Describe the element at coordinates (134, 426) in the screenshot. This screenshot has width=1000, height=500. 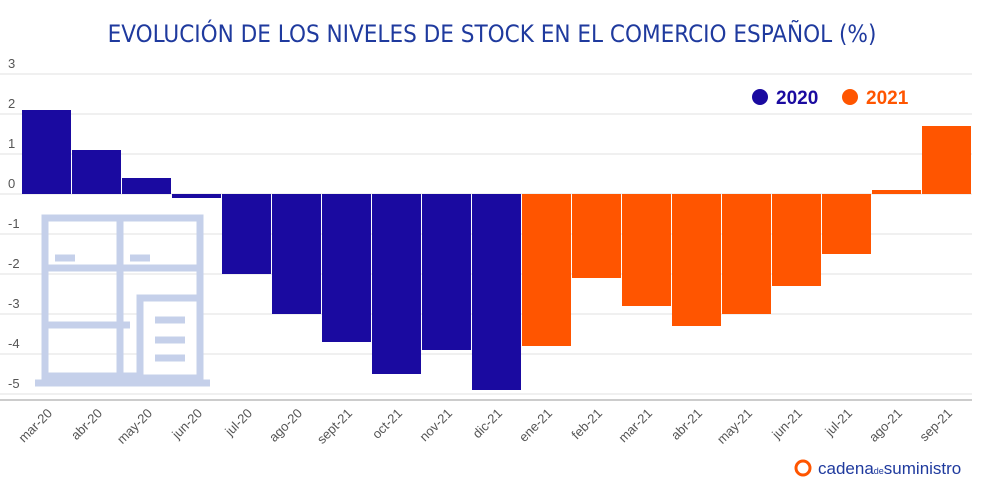
I see `x-tick-label: may-20` at that location.